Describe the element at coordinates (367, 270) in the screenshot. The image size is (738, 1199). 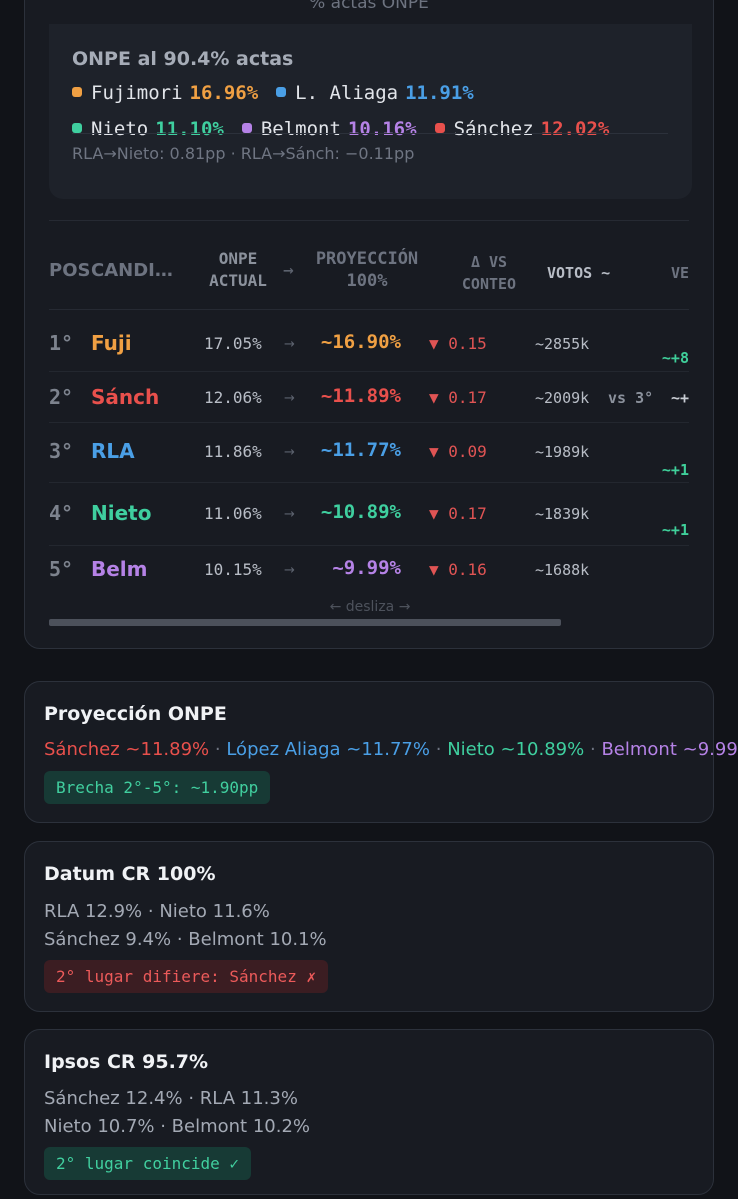
I see `header-proyeccion: PROYECCIÓN 100%` at that location.